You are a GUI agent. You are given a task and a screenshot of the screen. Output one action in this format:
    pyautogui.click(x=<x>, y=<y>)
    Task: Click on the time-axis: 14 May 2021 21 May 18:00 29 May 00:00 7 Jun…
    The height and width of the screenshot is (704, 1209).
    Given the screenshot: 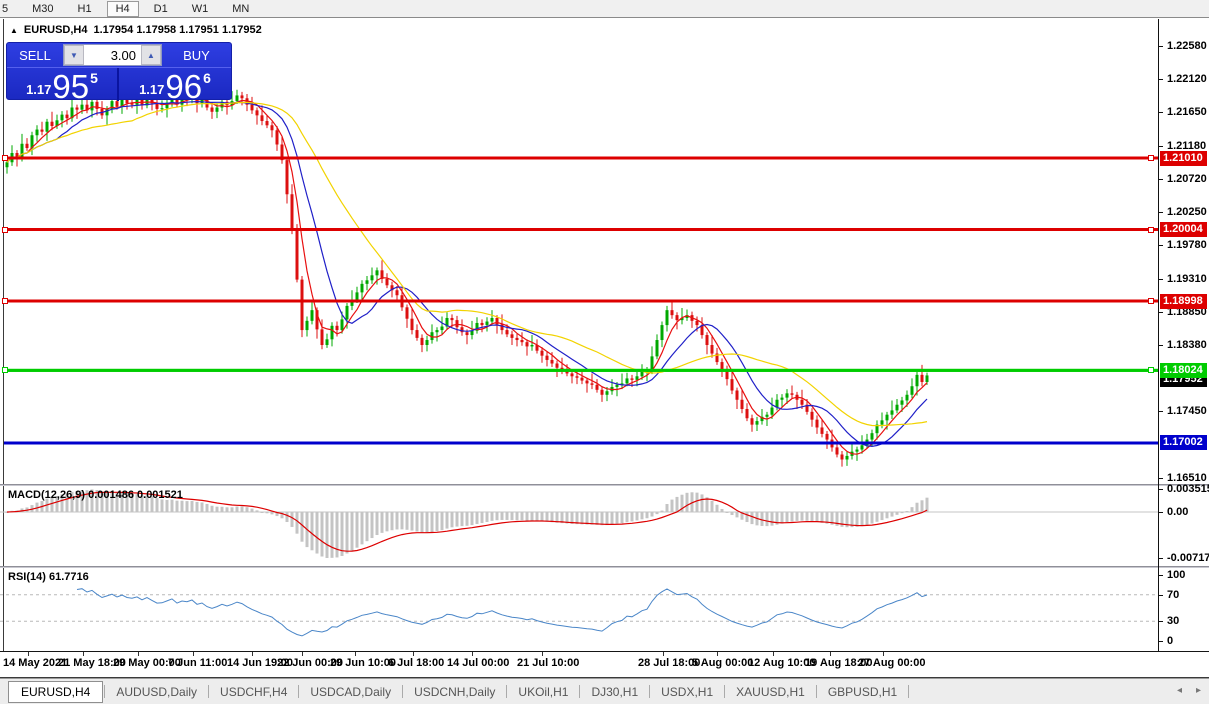 What is the action you would take?
    pyautogui.click(x=604, y=664)
    